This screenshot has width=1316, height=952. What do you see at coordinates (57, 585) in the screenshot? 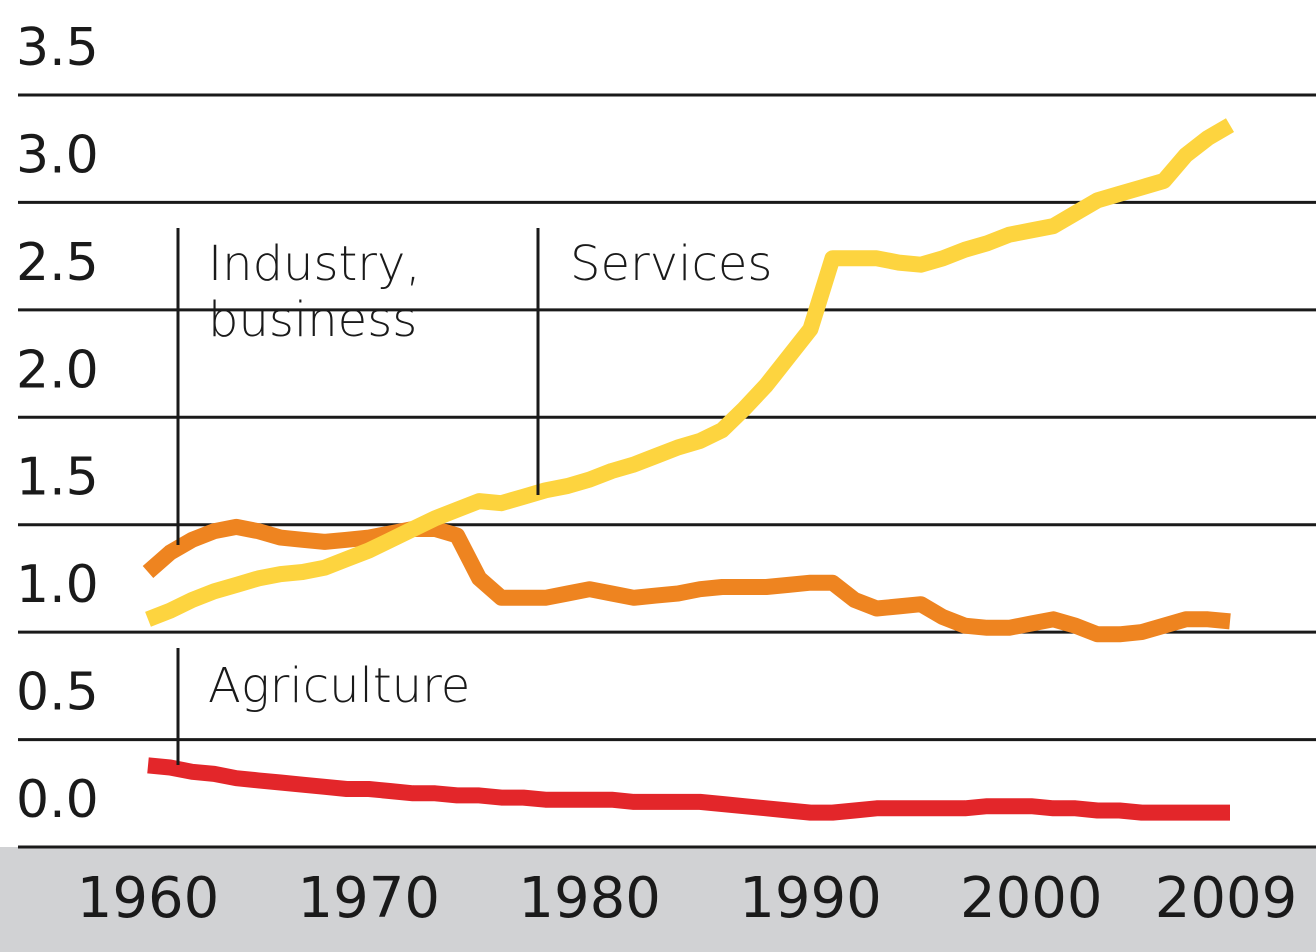
I see `y-tick-label: 1.0` at bounding box center [57, 585].